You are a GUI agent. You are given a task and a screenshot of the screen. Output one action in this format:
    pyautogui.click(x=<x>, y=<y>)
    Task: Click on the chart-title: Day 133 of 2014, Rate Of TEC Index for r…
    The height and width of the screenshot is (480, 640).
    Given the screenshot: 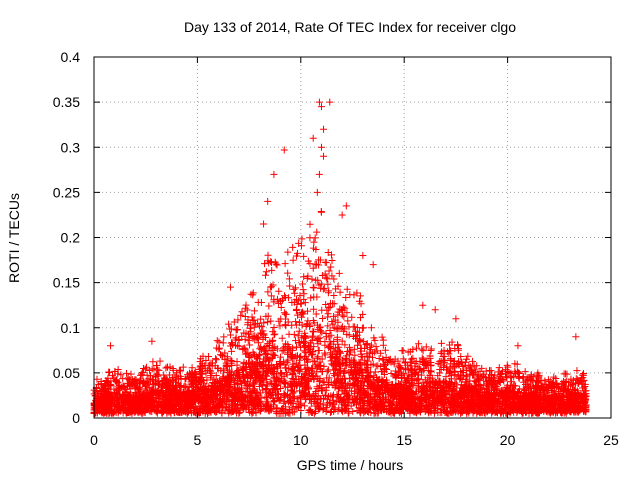 What is the action you would take?
    pyautogui.click(x=350, y=27)
    